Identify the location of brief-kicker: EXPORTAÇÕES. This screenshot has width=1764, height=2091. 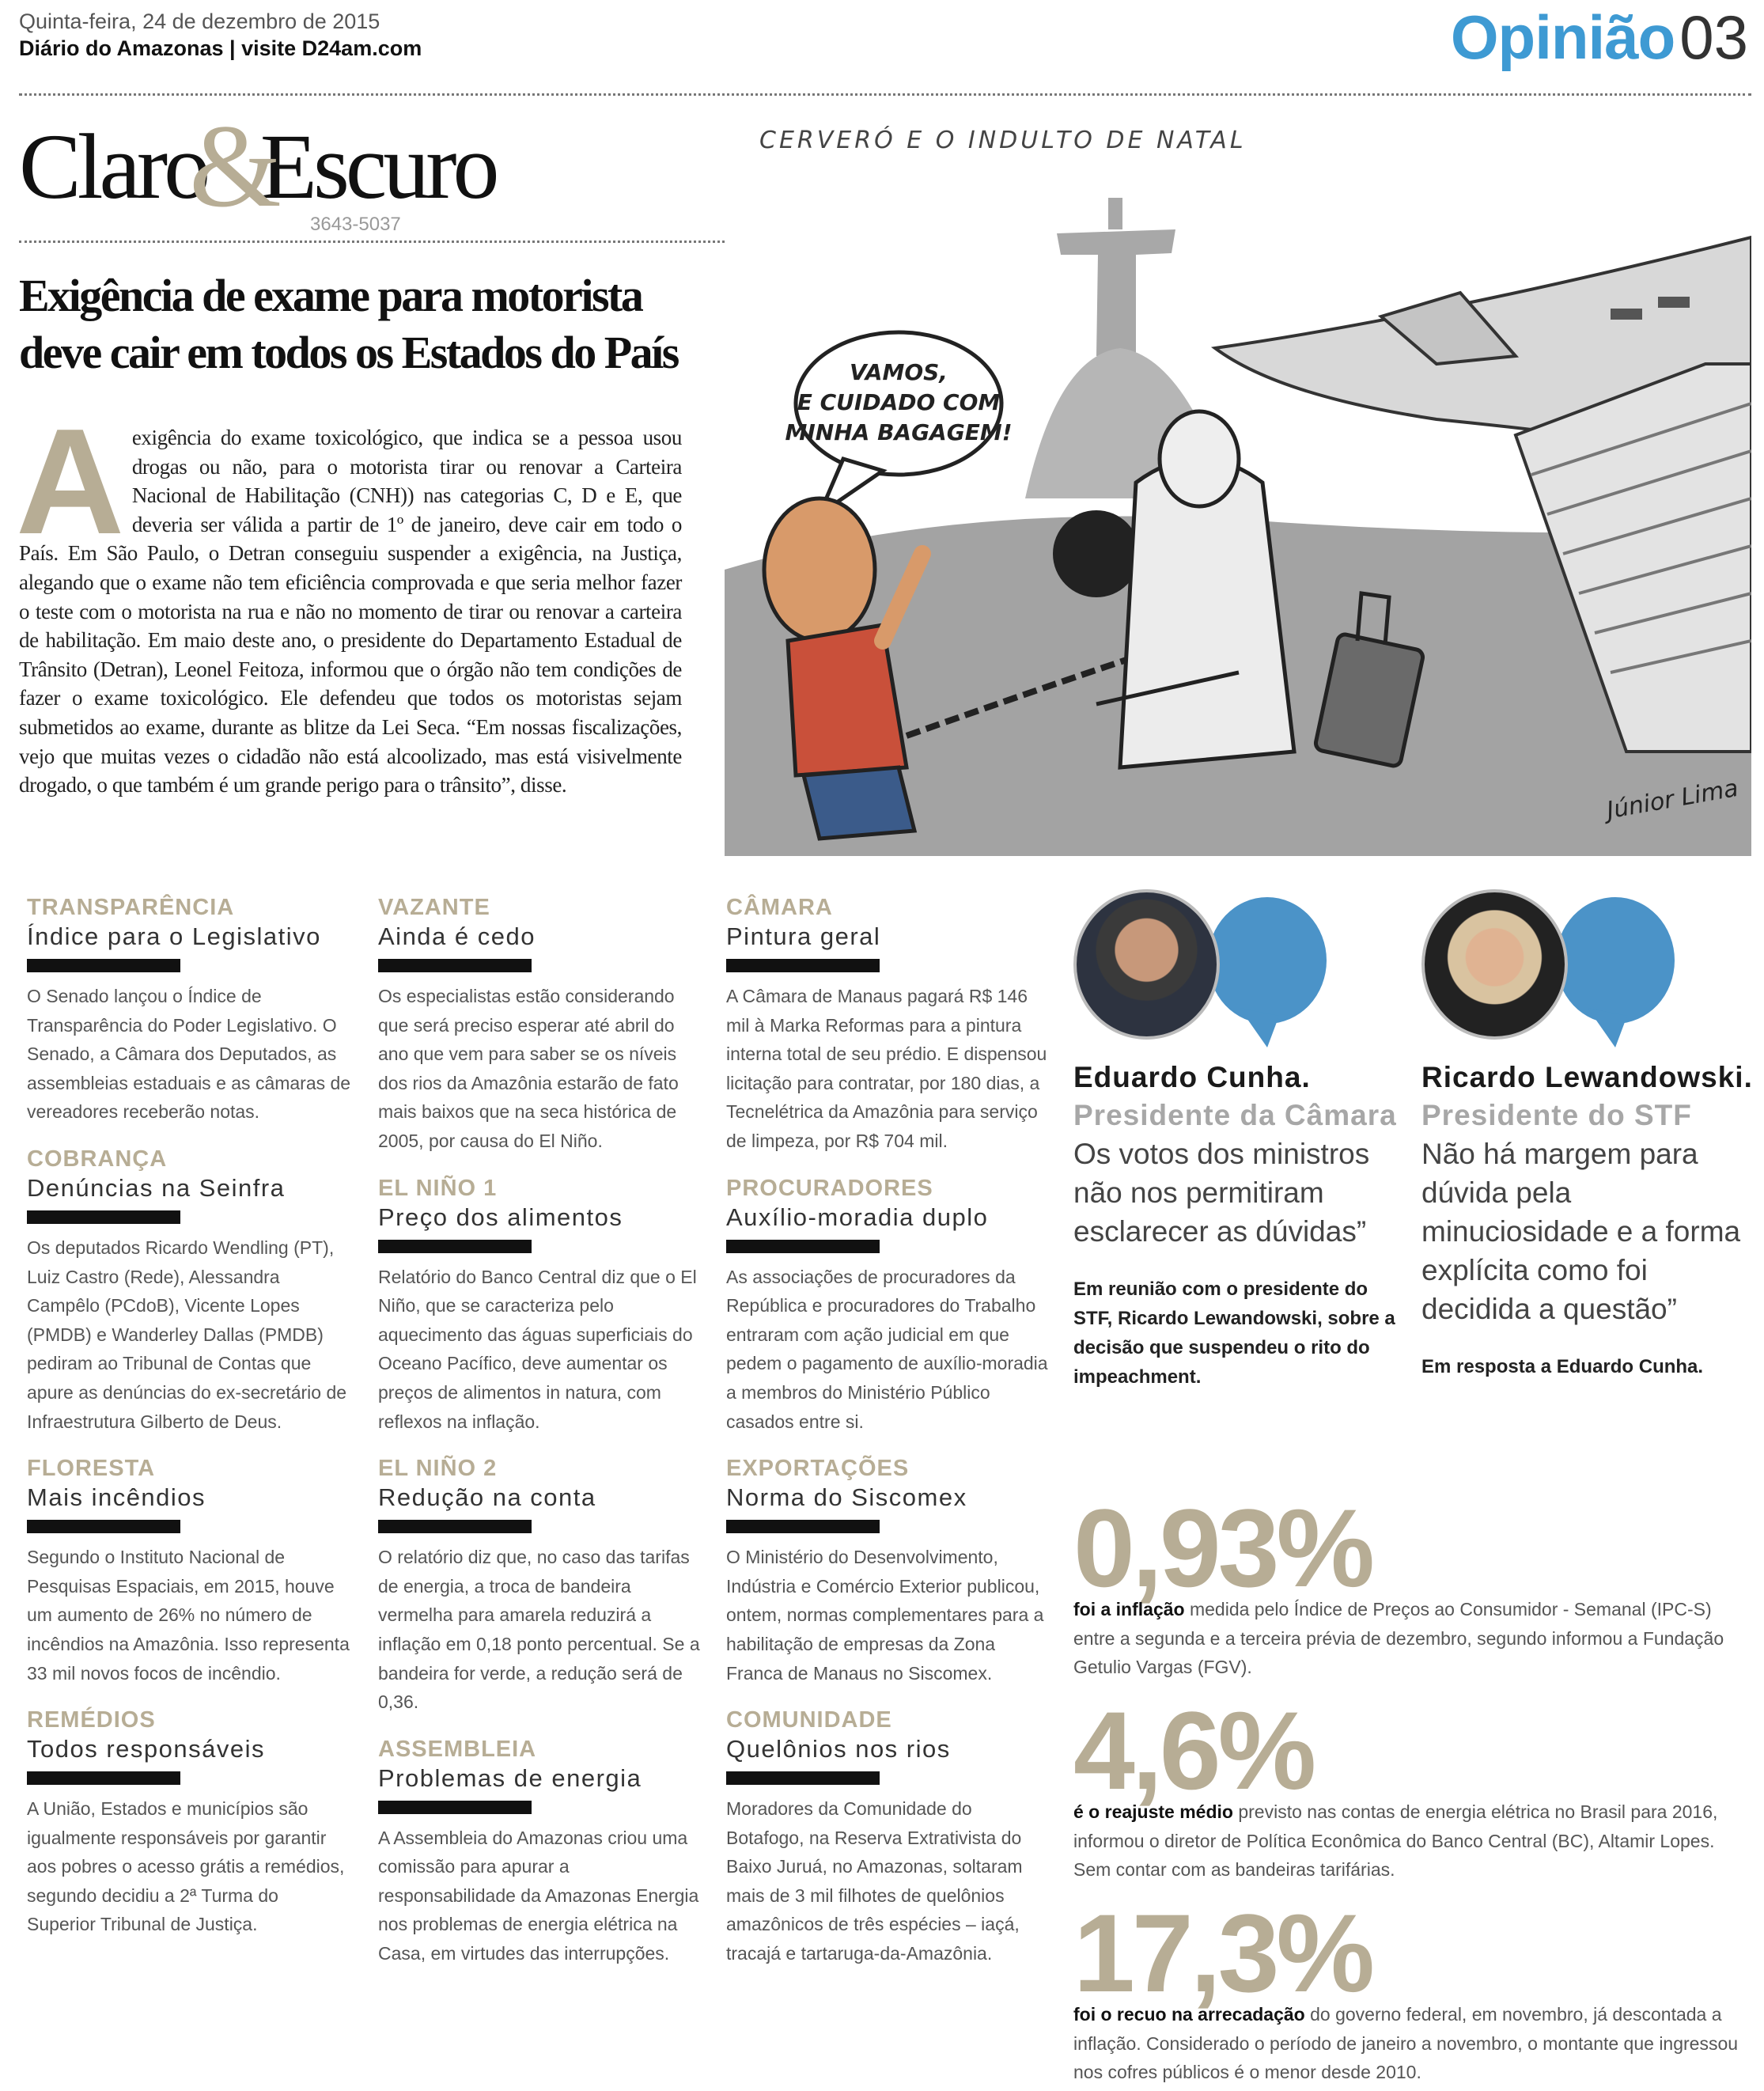
(818, 1469).